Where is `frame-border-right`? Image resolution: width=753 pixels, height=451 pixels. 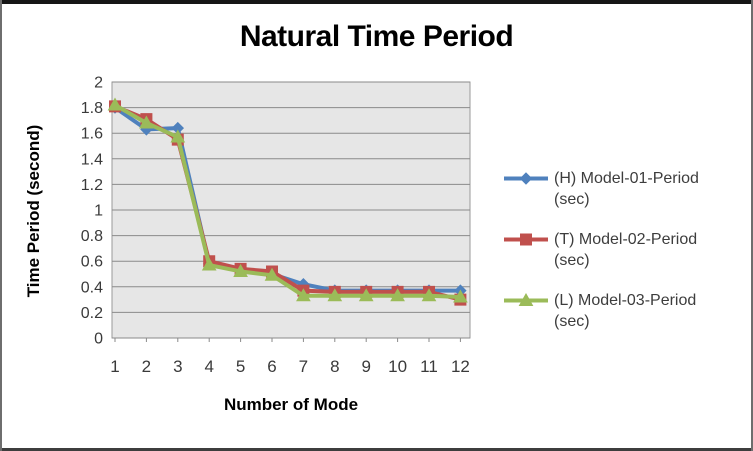 frame-border-right is located at coordinates (752, 225).